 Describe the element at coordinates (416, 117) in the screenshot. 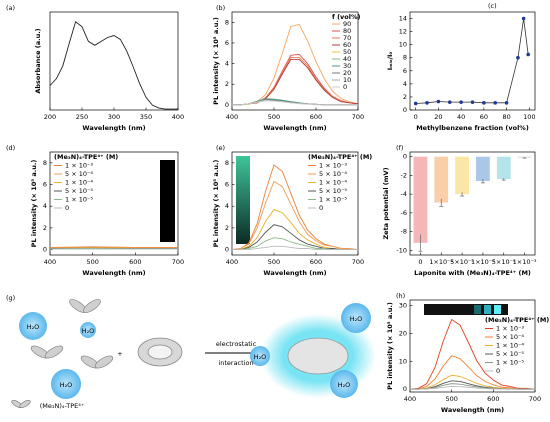

I see `x-tick-label: 0` at that location.